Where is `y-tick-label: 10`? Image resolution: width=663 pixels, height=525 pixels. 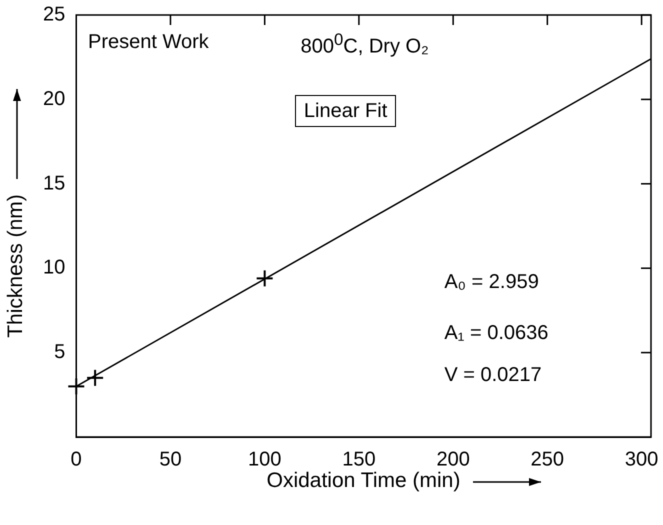 y-tick-label: 10 is located at coordinates (54, 267).